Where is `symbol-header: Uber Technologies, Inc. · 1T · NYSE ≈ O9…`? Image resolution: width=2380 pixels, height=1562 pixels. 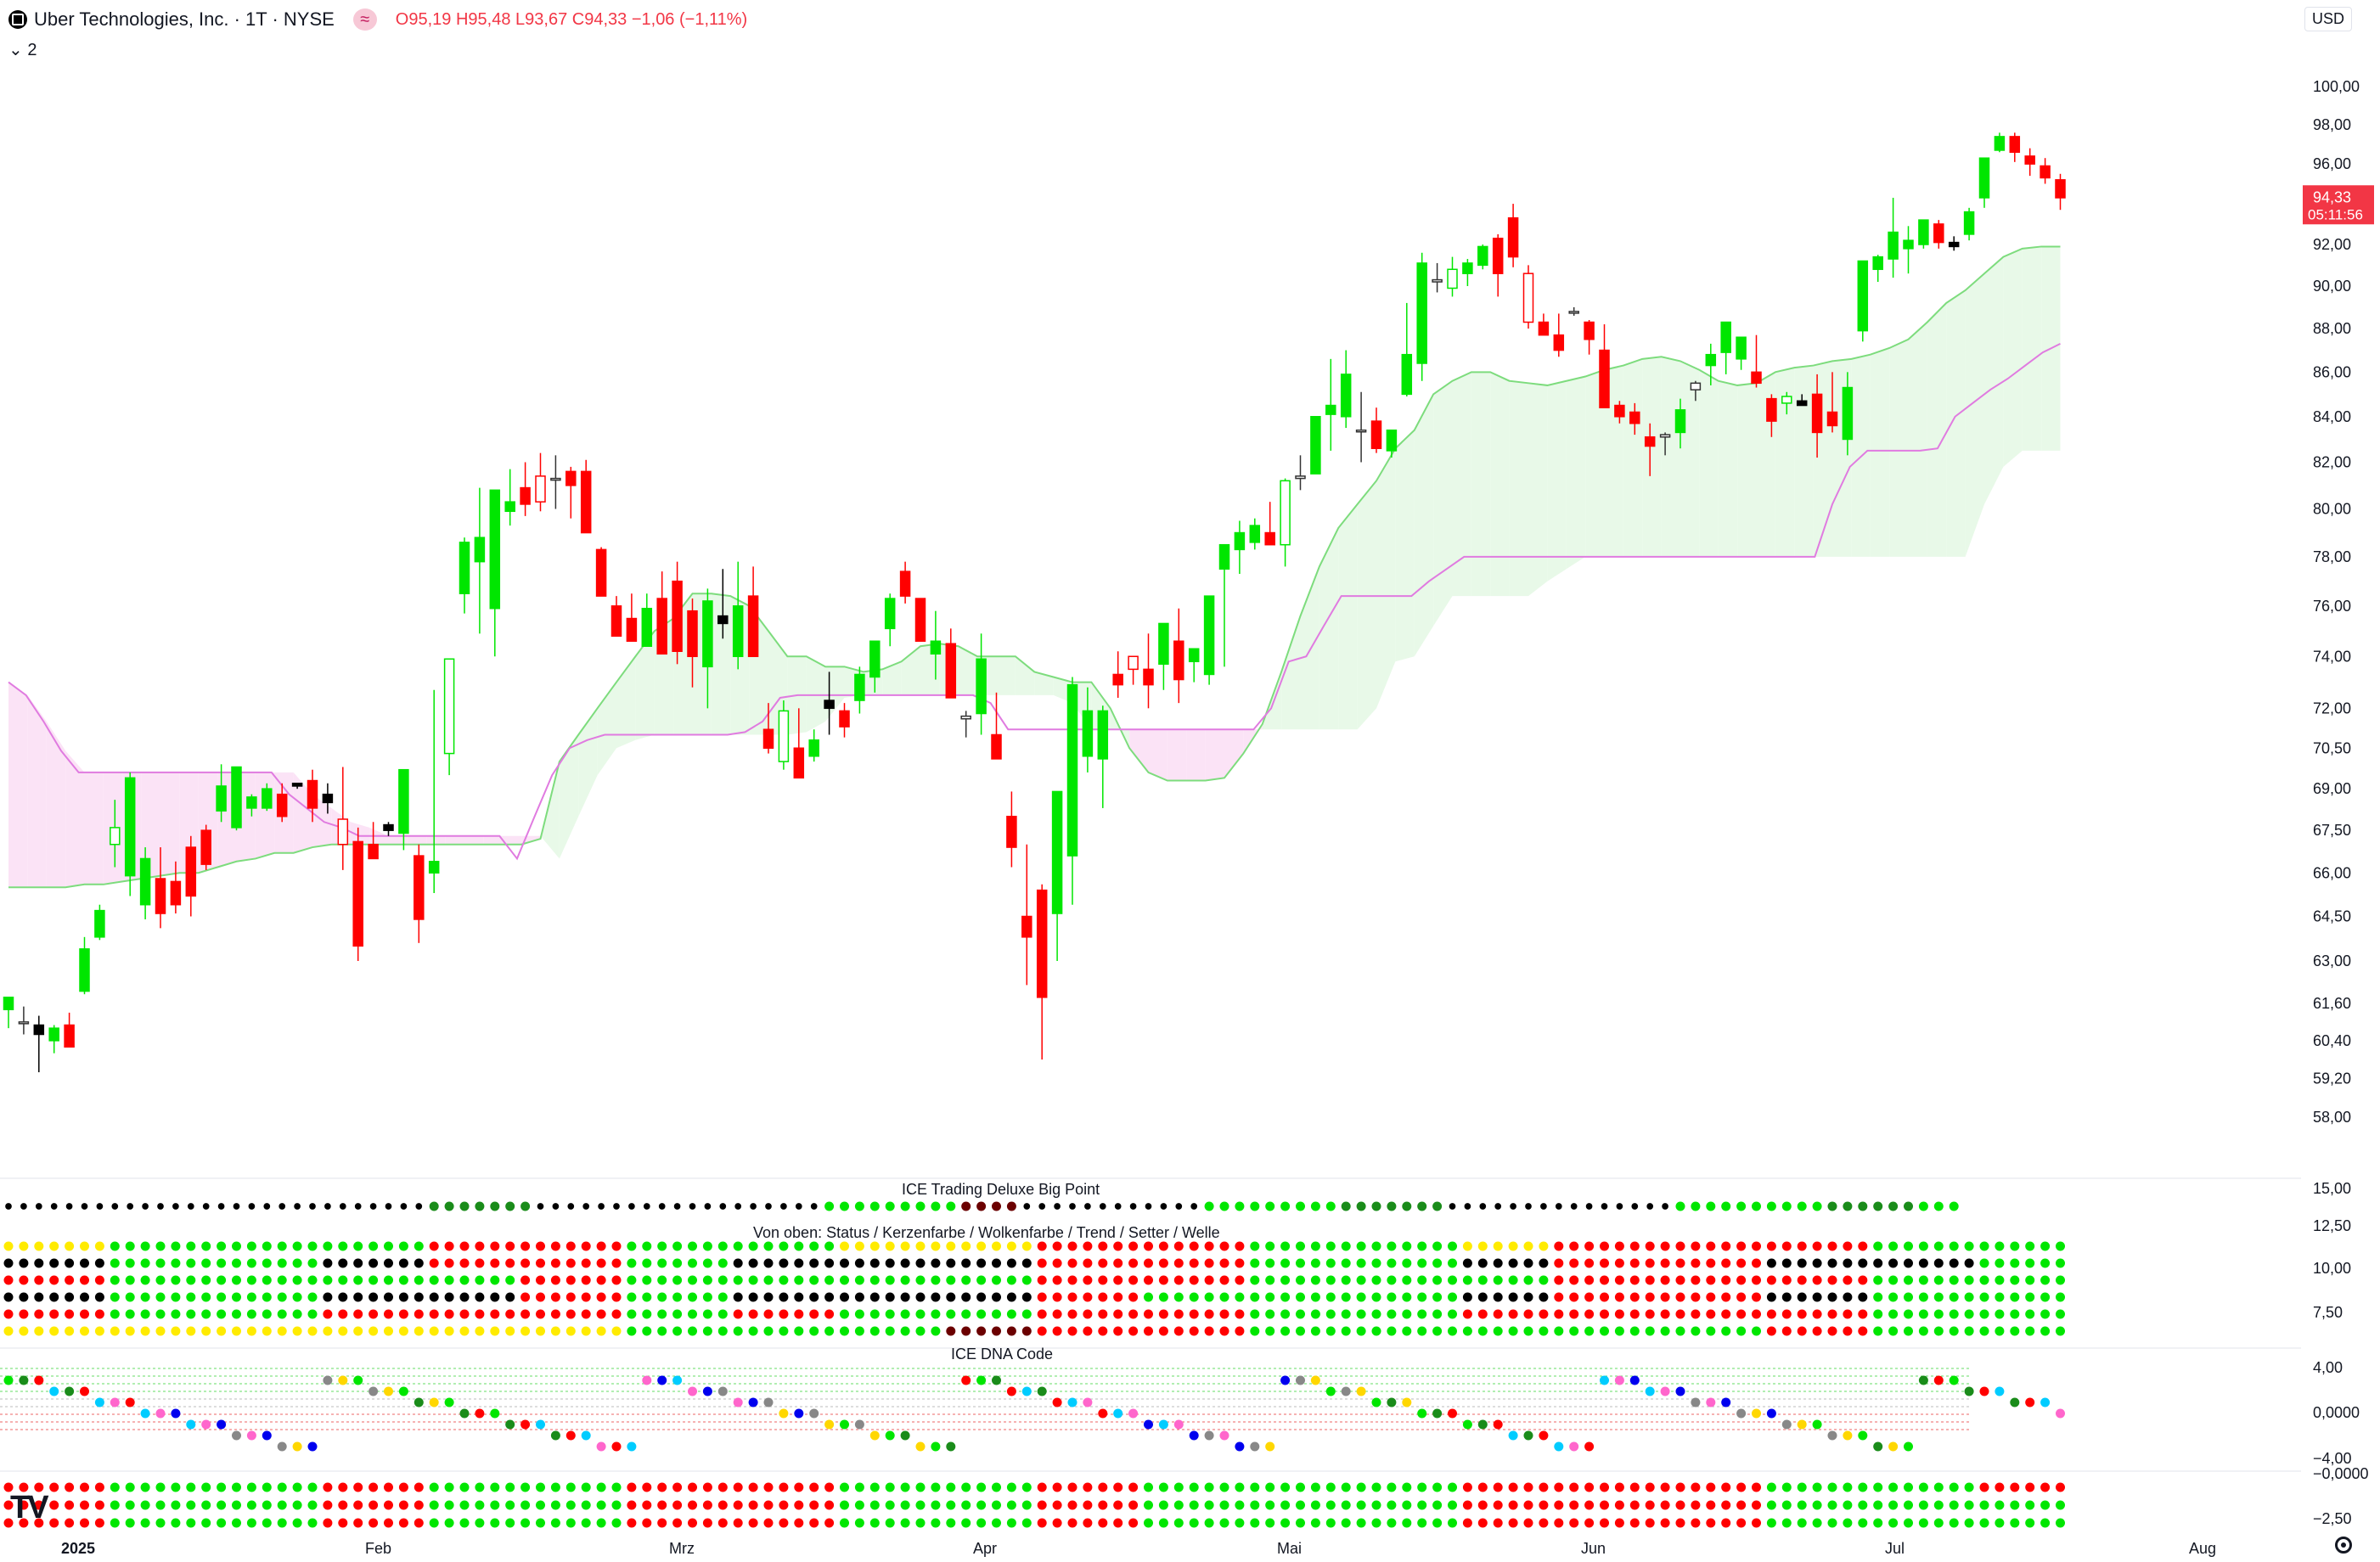
symbol-header: Uber Technologies, Inc. · 1T · NYSE ≈ O9… is located at coordinates (377, 19).